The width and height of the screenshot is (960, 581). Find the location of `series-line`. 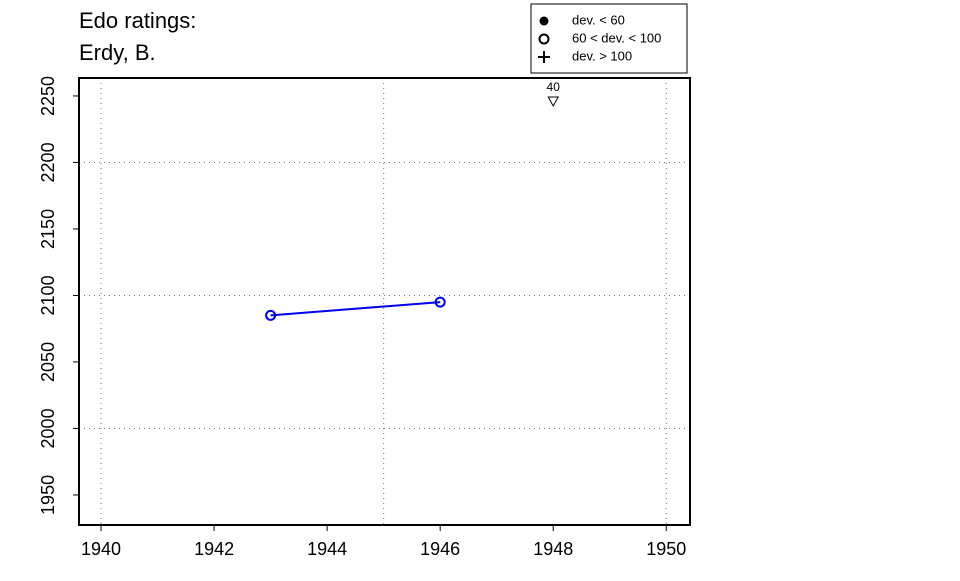

series-line is located at coordinates (355, 309).